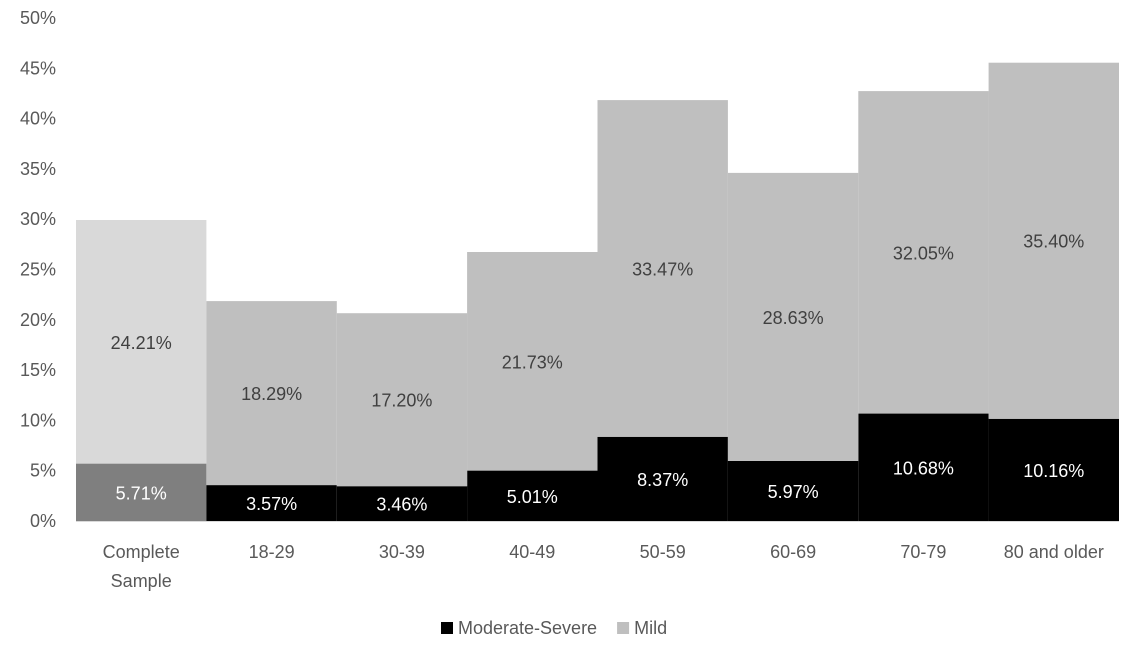  I want to click on data-label: 18.29%, so click(271, 394).